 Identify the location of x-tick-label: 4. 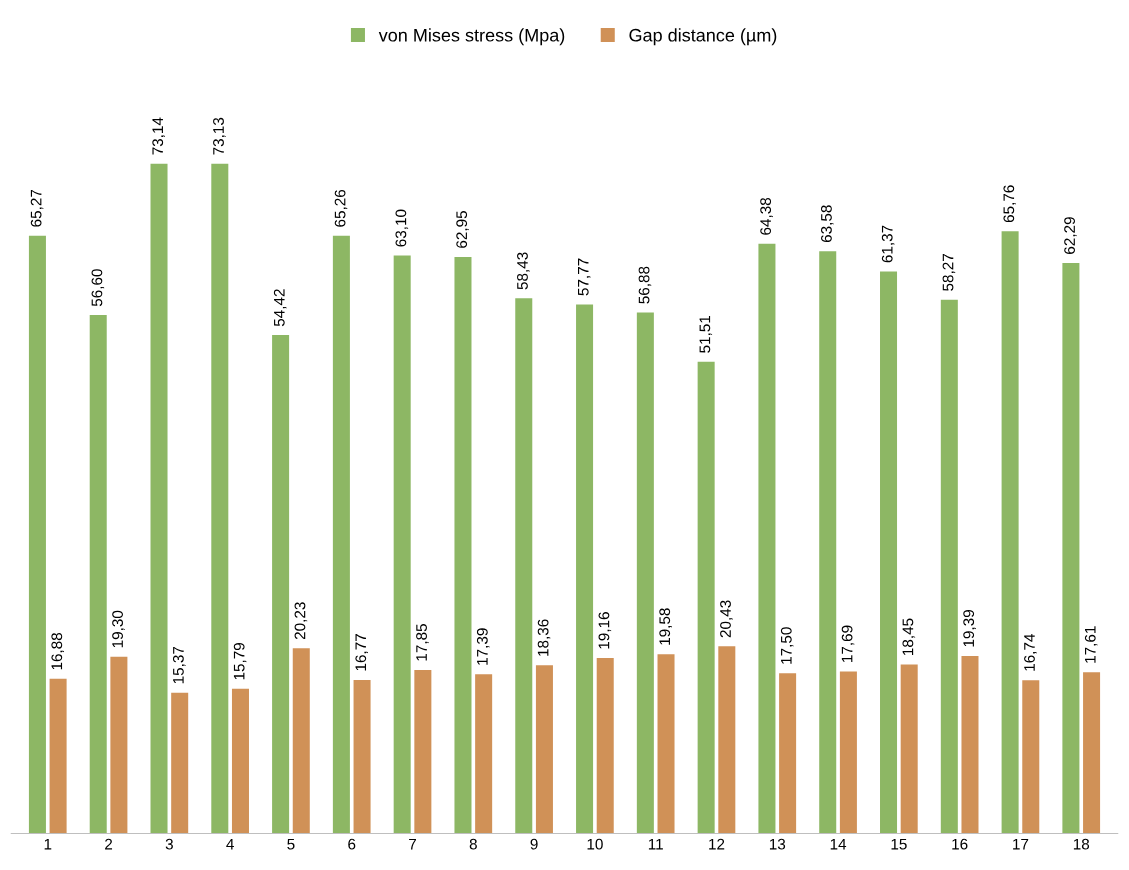
(230, 844).